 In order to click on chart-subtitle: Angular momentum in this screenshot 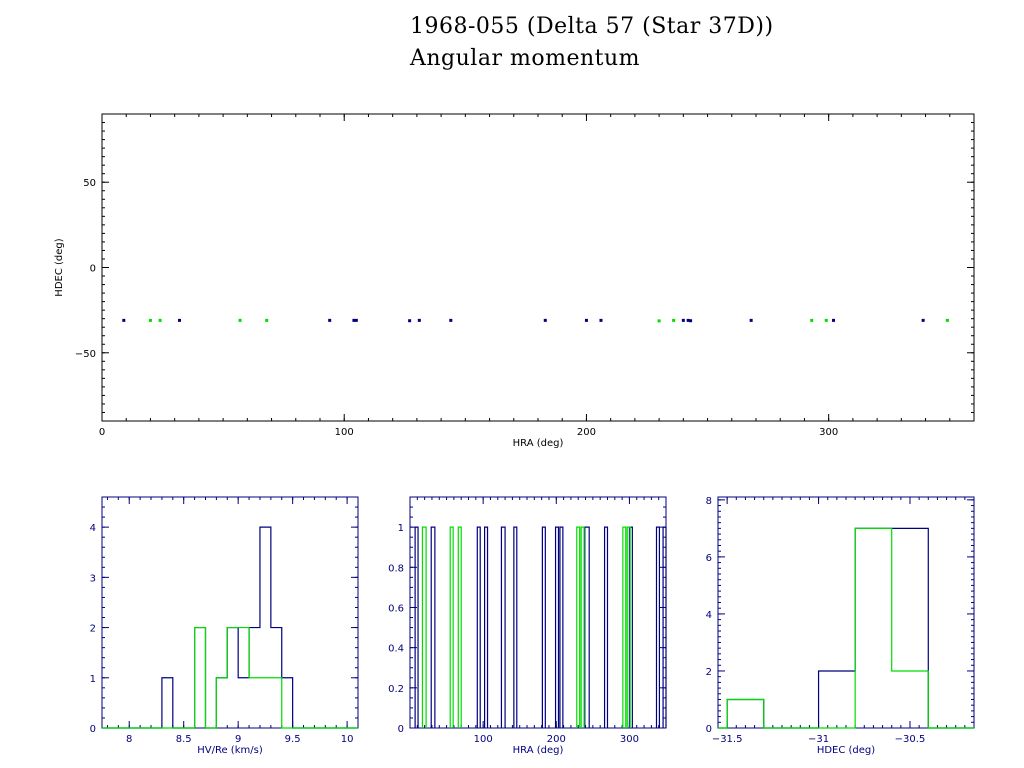, I will do `click(525, 58)`.